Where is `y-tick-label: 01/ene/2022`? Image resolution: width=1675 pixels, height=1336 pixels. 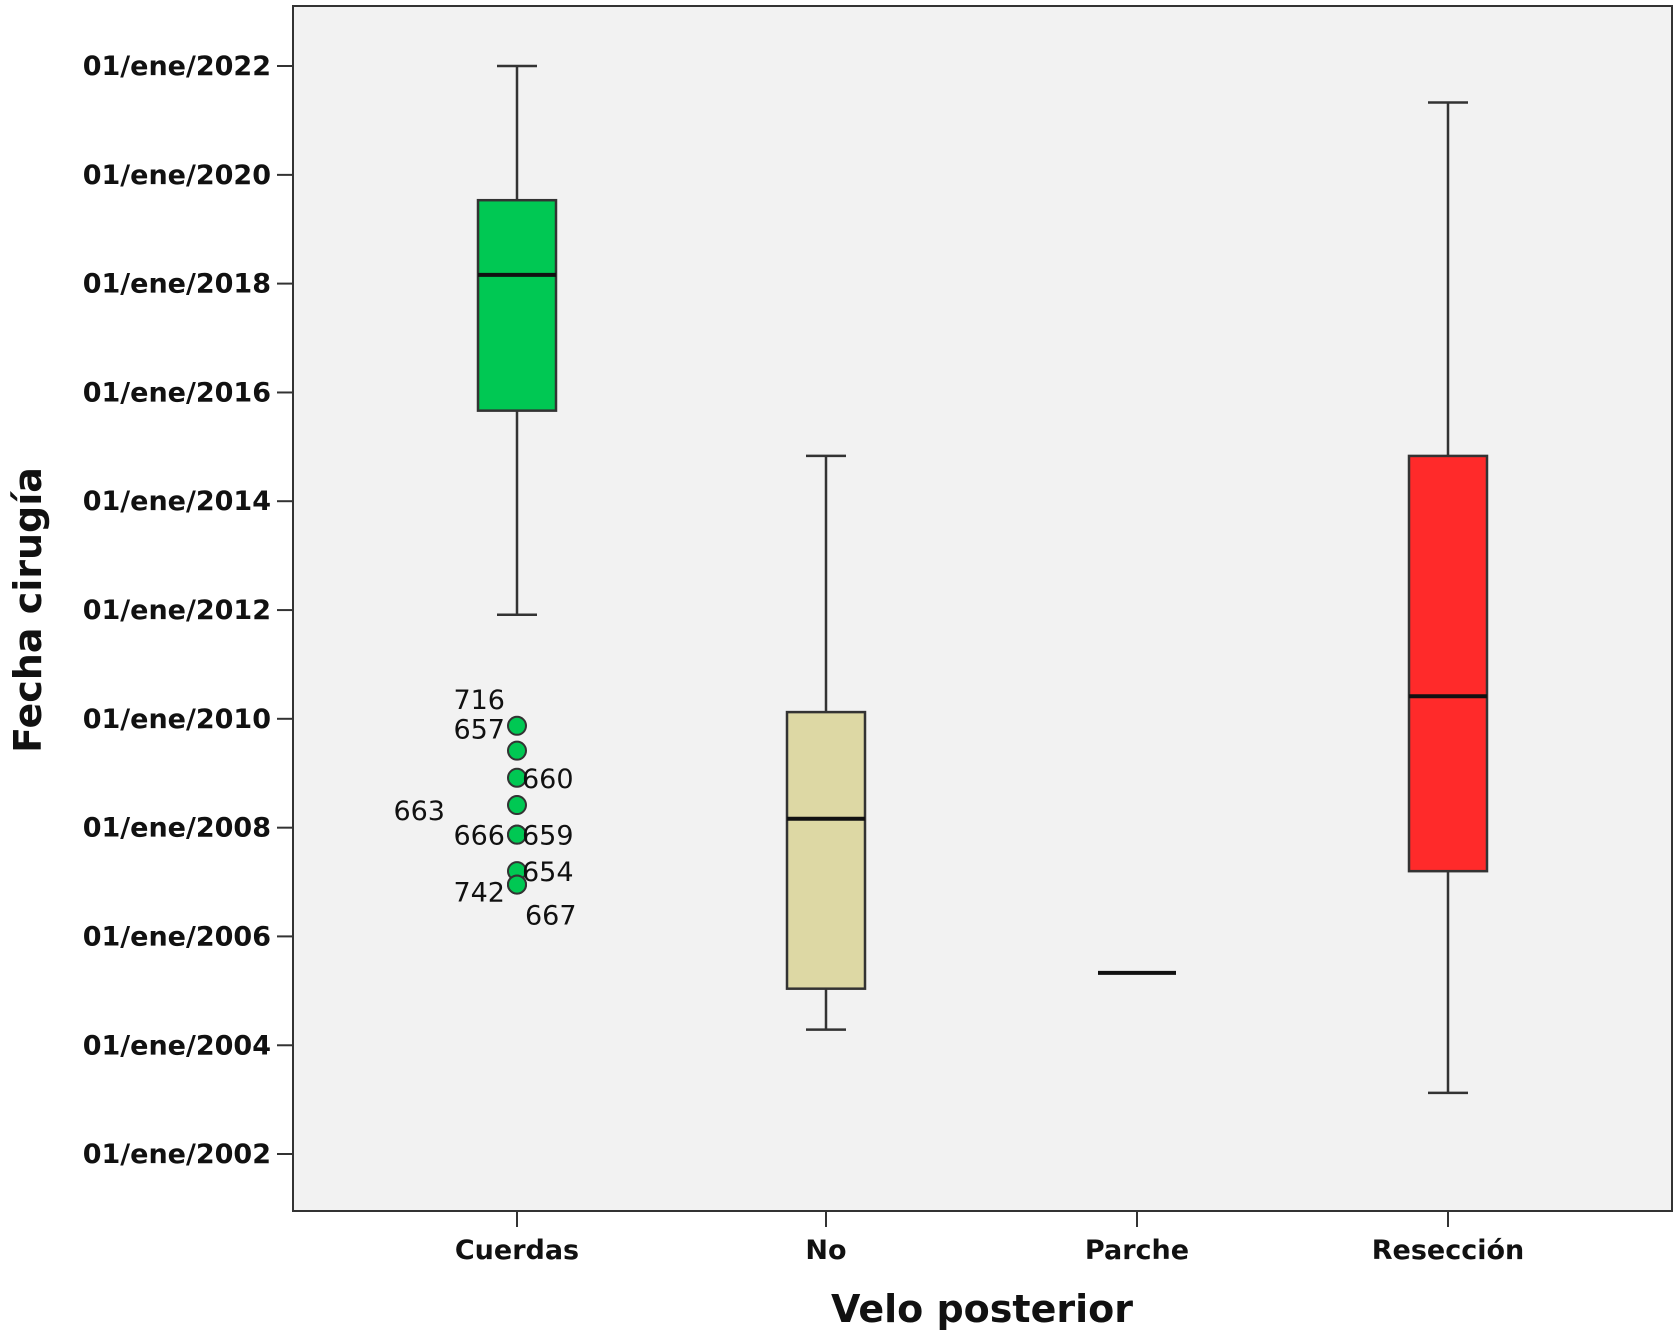 y-tick-label: 01/ene/2022 is located at coordinates (177, 66).